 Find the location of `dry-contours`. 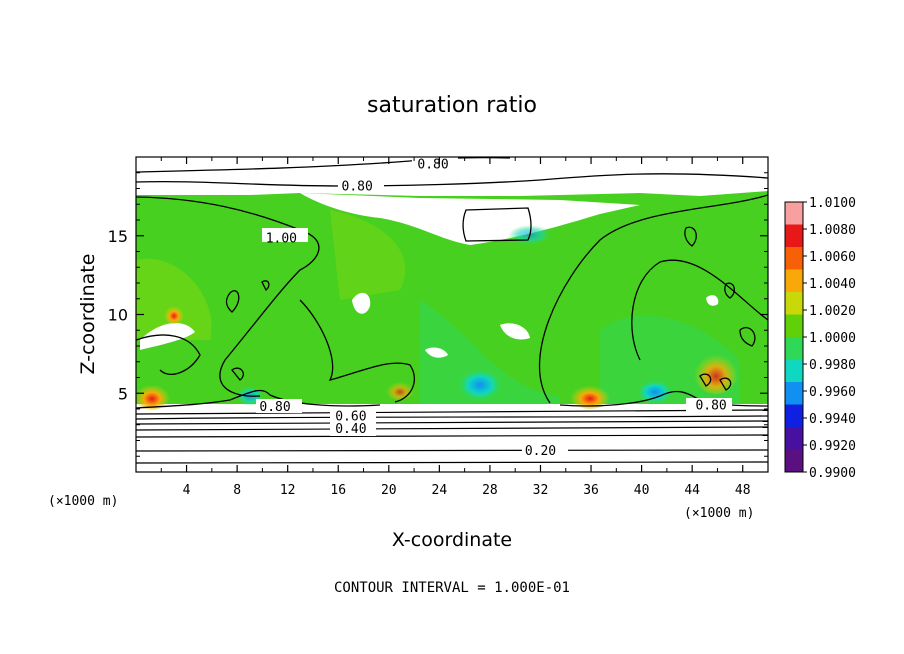

dry-contours is located at coordinates (452, 436).